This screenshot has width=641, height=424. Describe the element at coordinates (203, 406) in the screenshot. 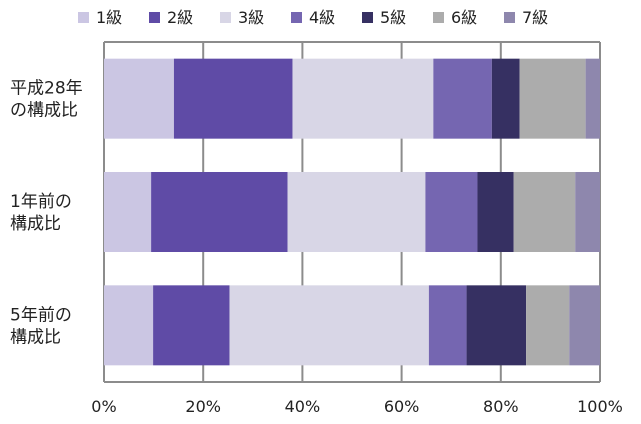

I see `x-tick-label-1: 20%` at that location.